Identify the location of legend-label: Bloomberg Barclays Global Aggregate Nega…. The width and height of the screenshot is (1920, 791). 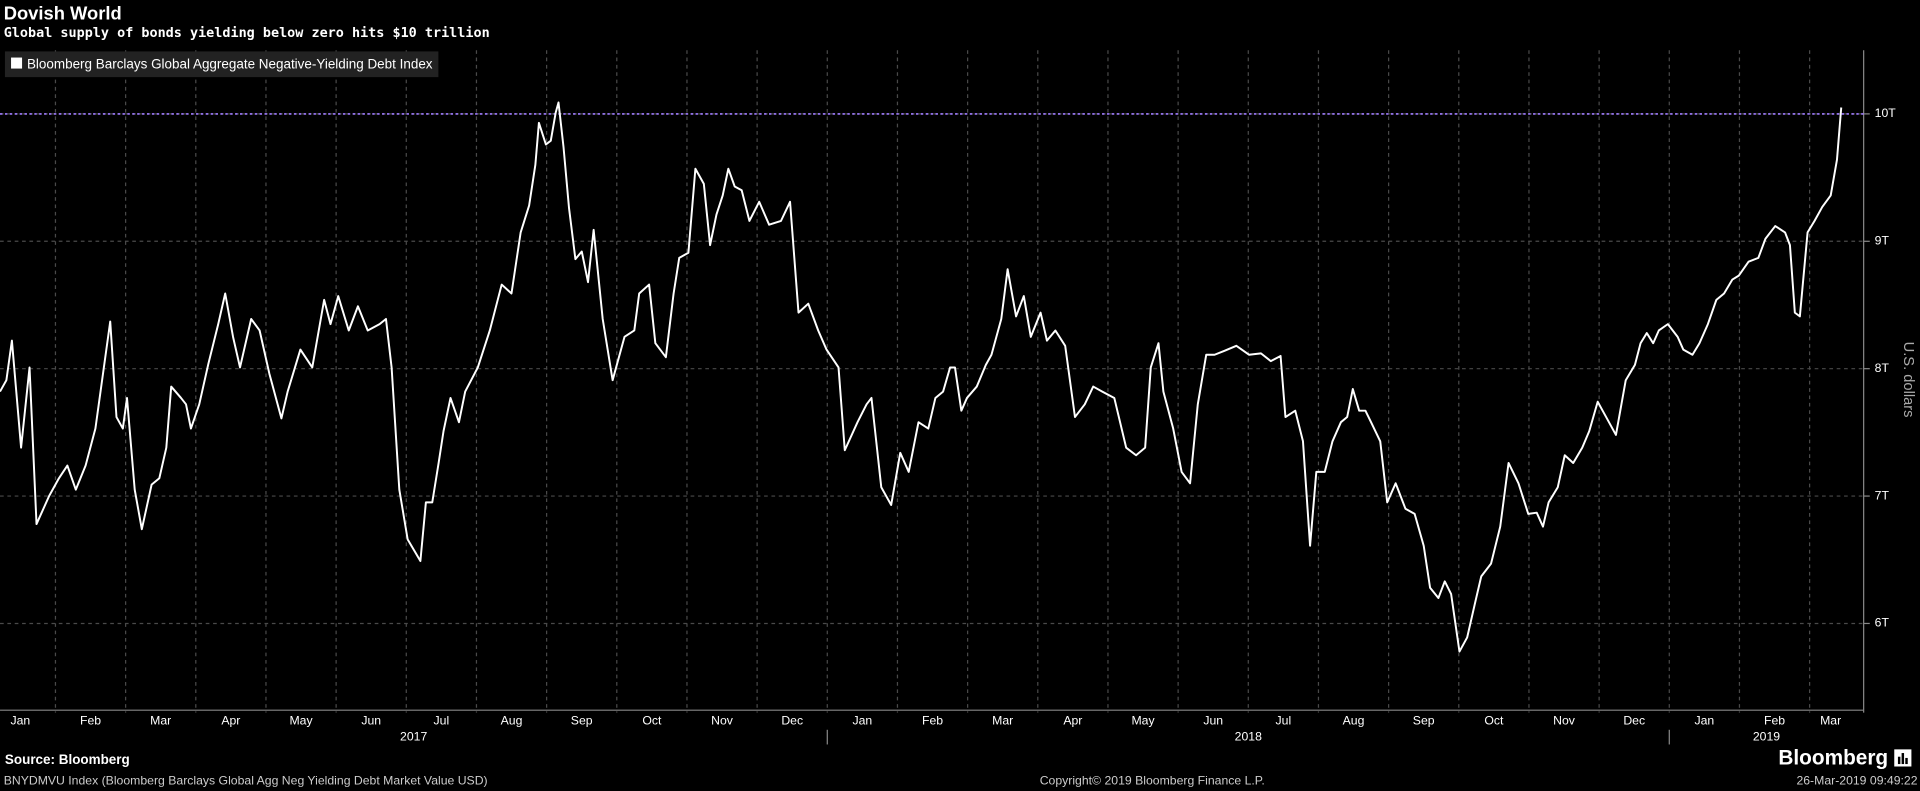
(230, 63).